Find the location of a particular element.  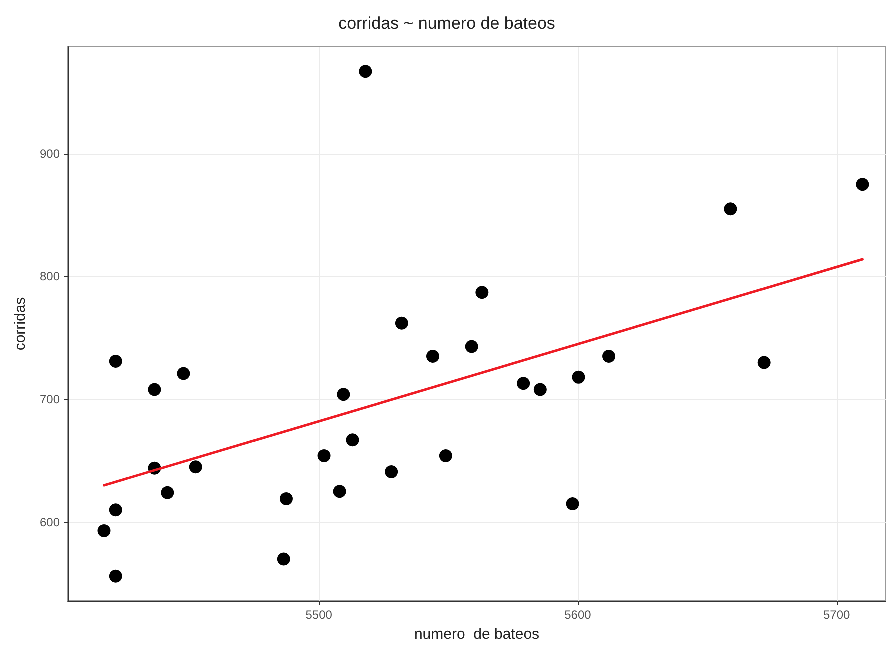

chart-title: corridas ~ numero de bateos is located at coordinates (447, 23).